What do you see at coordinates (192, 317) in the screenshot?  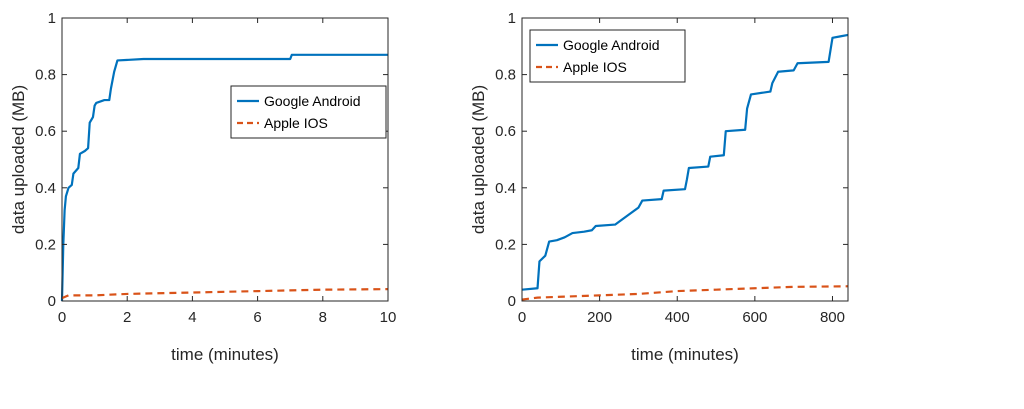 I see `x-tick-label: 4` at bounding box center [192, 317].